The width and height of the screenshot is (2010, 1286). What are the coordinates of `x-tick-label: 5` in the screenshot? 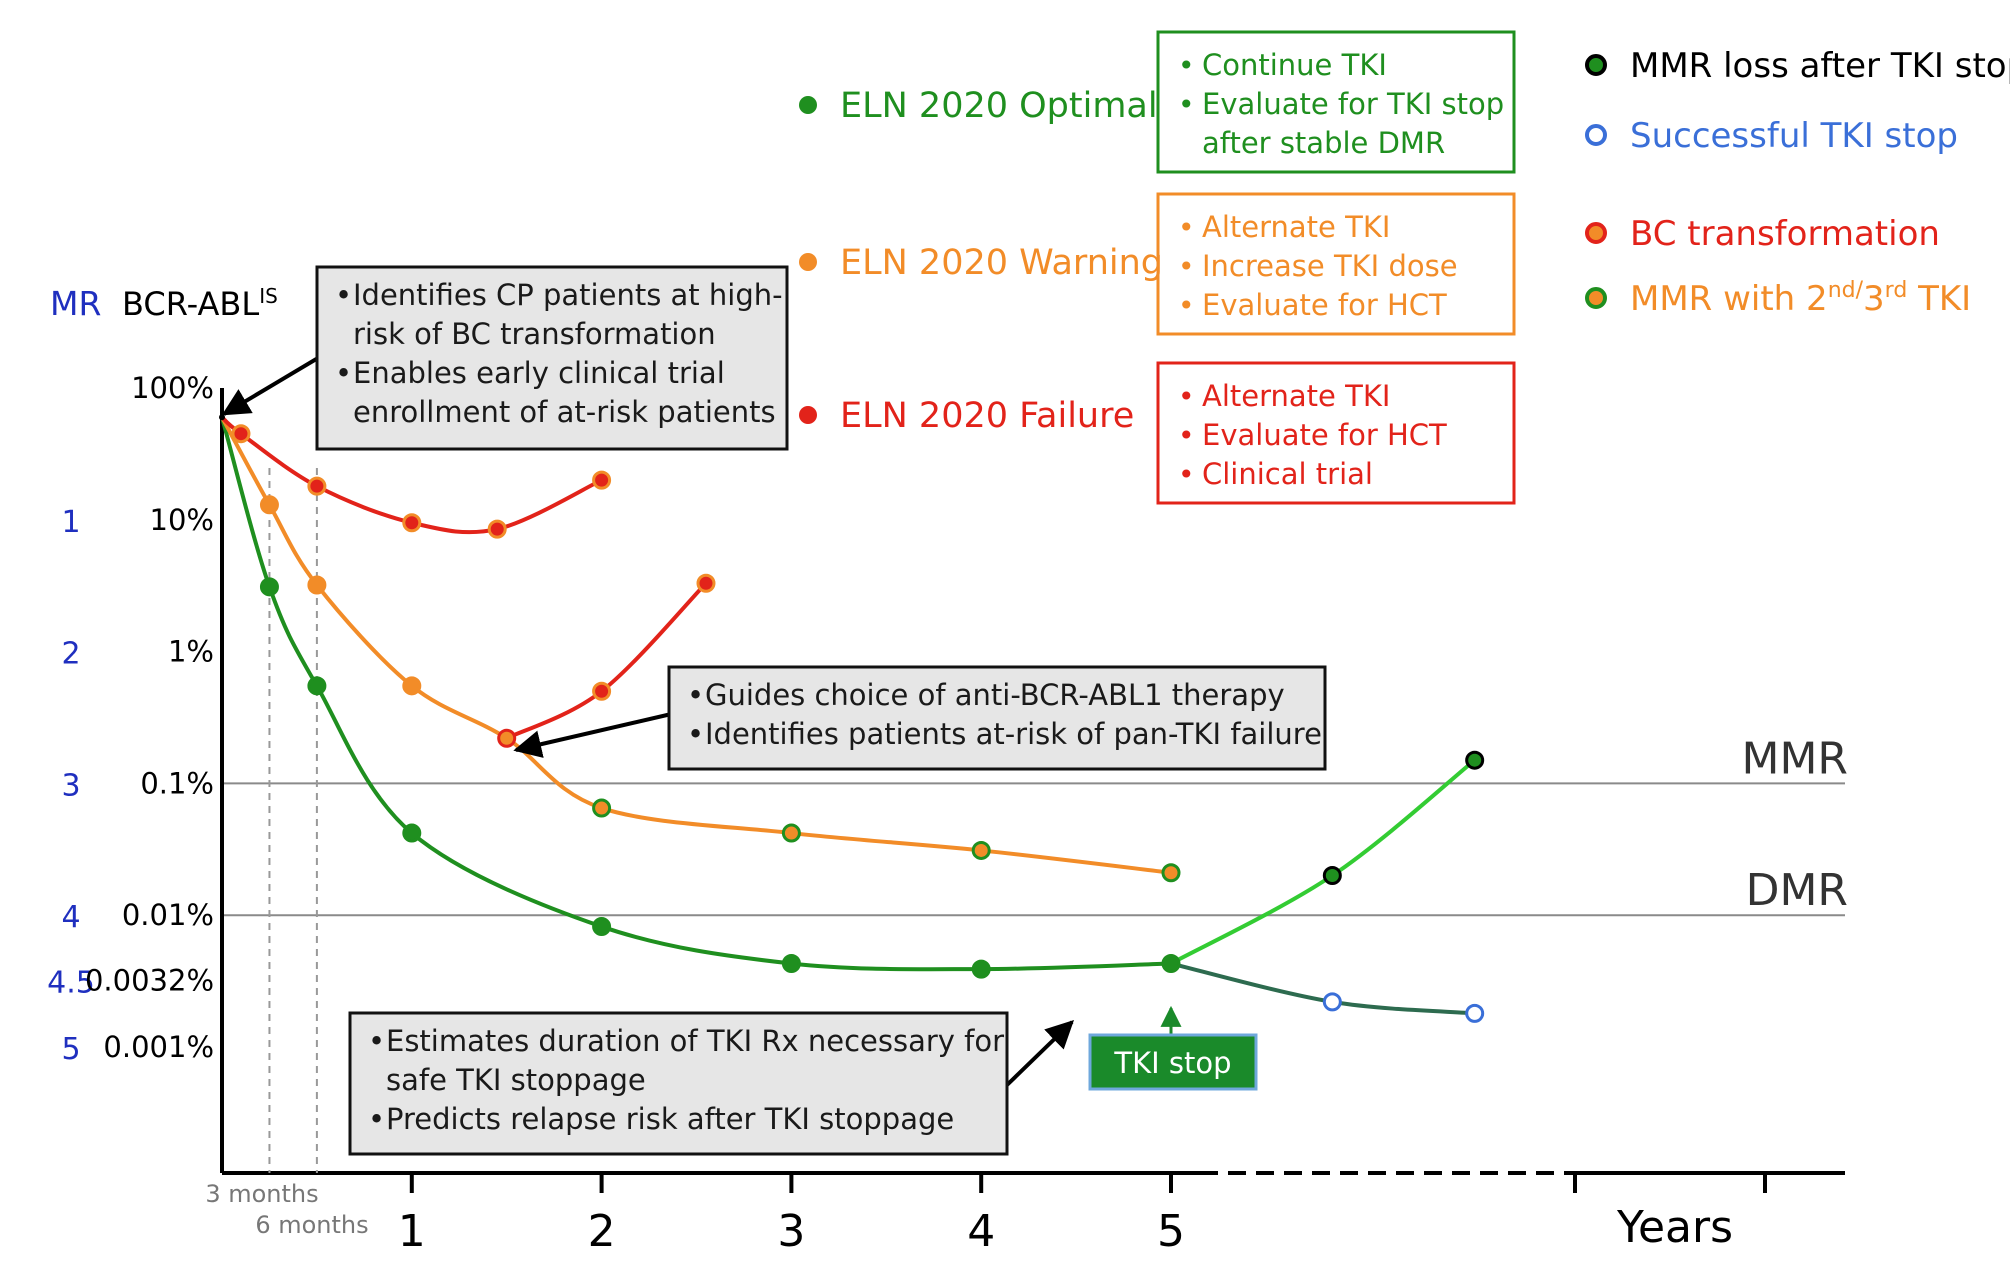 It's located at (1171, 1231).